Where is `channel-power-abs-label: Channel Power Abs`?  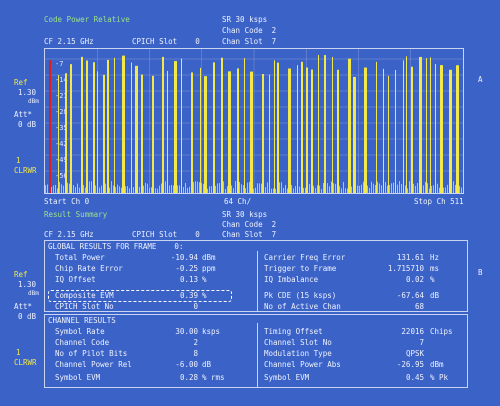
channel-power-abs-label: Channel Power Abs is located at coordinates (302, 364).